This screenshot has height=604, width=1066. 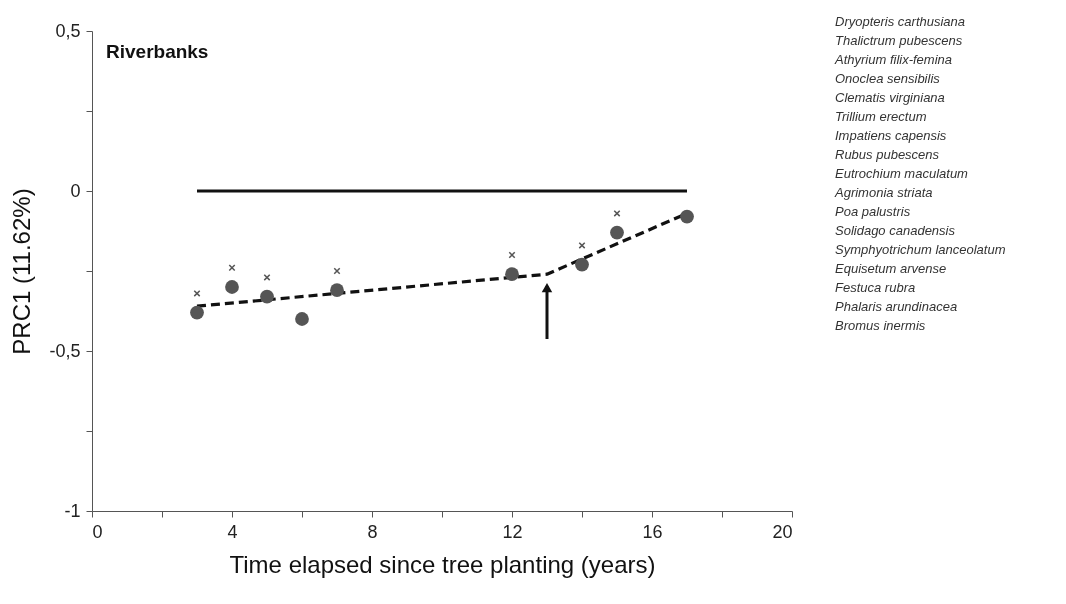 What do you see at coordinates (232, 531) in the screenshot?
I see `x-tick-label: 4` at bounding box center [232, 531].